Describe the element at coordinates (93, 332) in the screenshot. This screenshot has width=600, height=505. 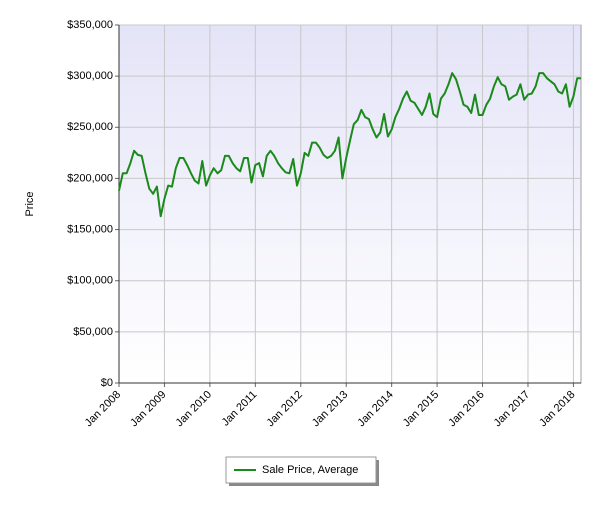
I see `y-tick-label: $50,000` at that location.